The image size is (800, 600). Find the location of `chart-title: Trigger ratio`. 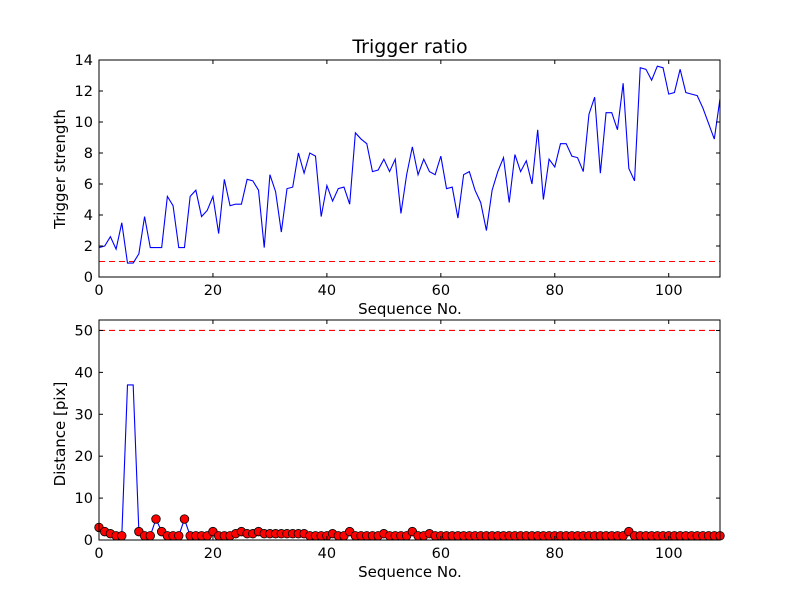

chart-title: Trigger ratio is located at coordinates (409, 47).